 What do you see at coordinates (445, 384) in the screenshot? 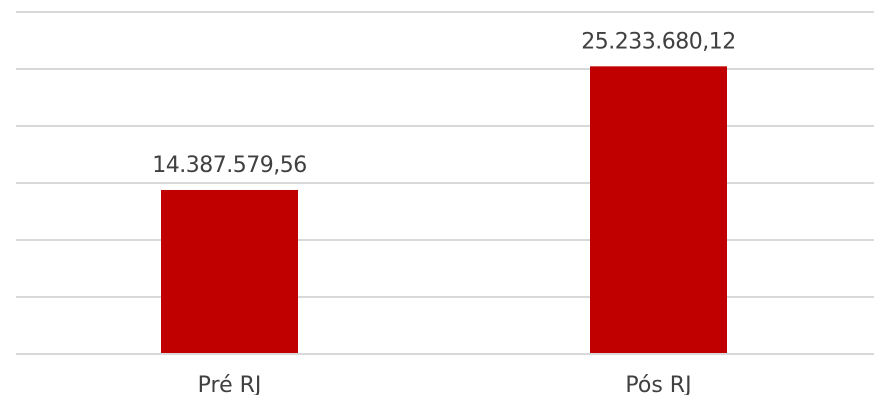
I see `category-labels: Pré RJ Pós RJ` at bounding box center [445, 384].